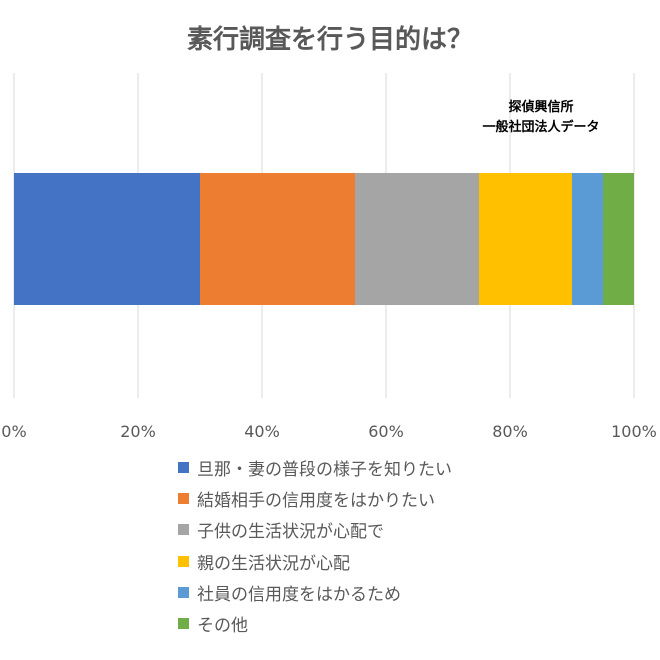  Describe the element at coordinates (324, 470) in the screenshot. I see `legend-label: 旦那・妻の普段の様子を知りたい` at that location.